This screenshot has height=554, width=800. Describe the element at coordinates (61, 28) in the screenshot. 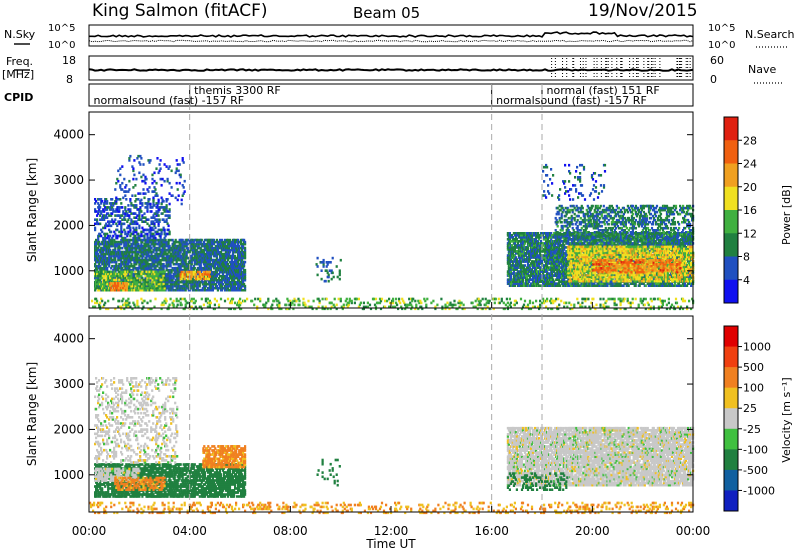

I see `noise-scale-top-left: 10^5` at that location.